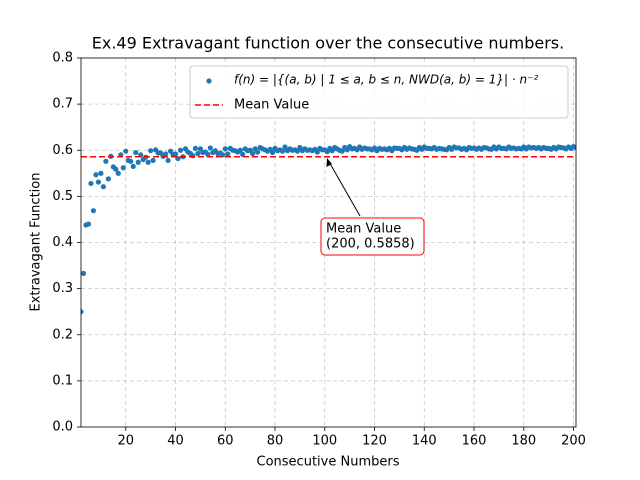 The image size is (640, 480). I want to click on y-tick-label: 0.1, so click(62, 380).